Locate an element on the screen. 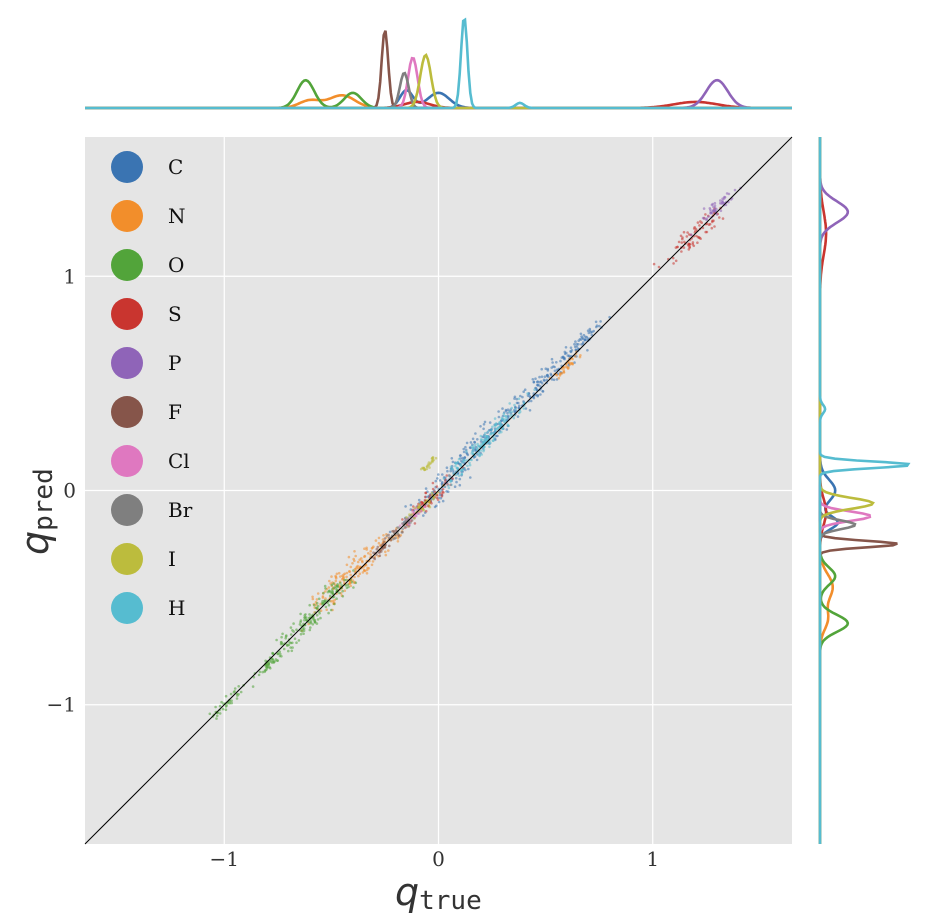  y-tick-labels: −1 0 1 is located at coordinates (61, 490).